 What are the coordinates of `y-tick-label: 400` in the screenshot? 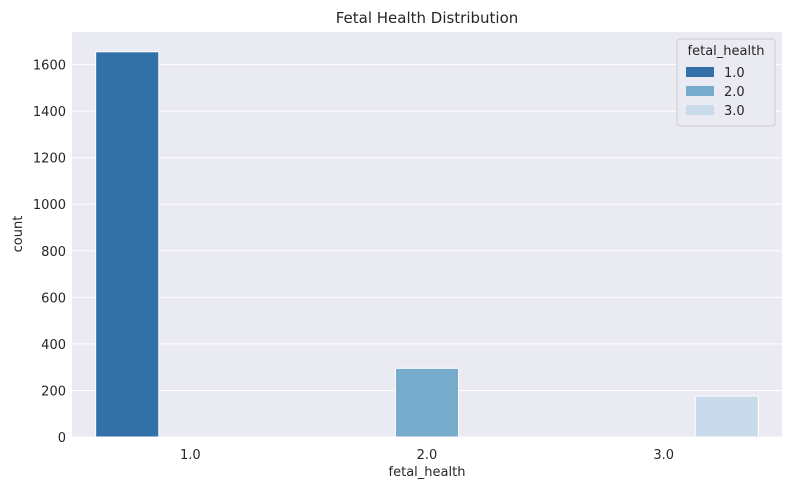 It's located at (53, 345).